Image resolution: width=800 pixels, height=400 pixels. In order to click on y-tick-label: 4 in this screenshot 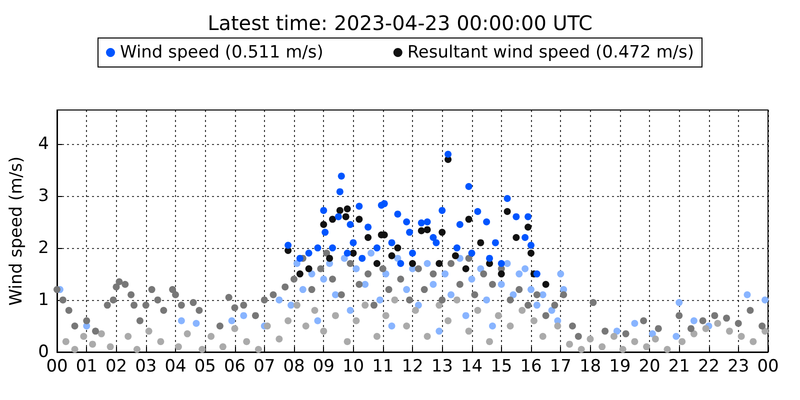, I will do `click(43, 144)`.